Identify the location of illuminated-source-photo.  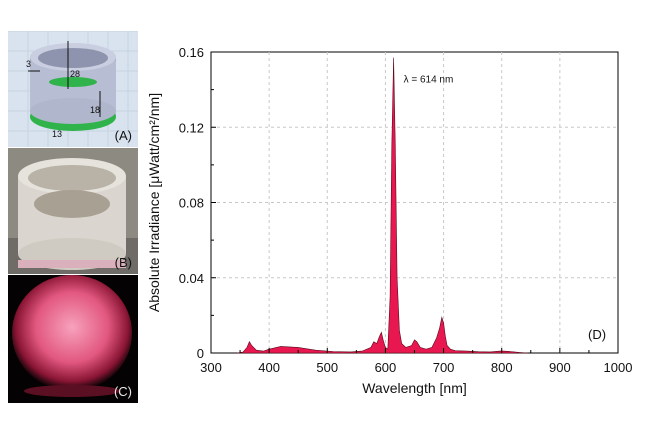
(73, 339).